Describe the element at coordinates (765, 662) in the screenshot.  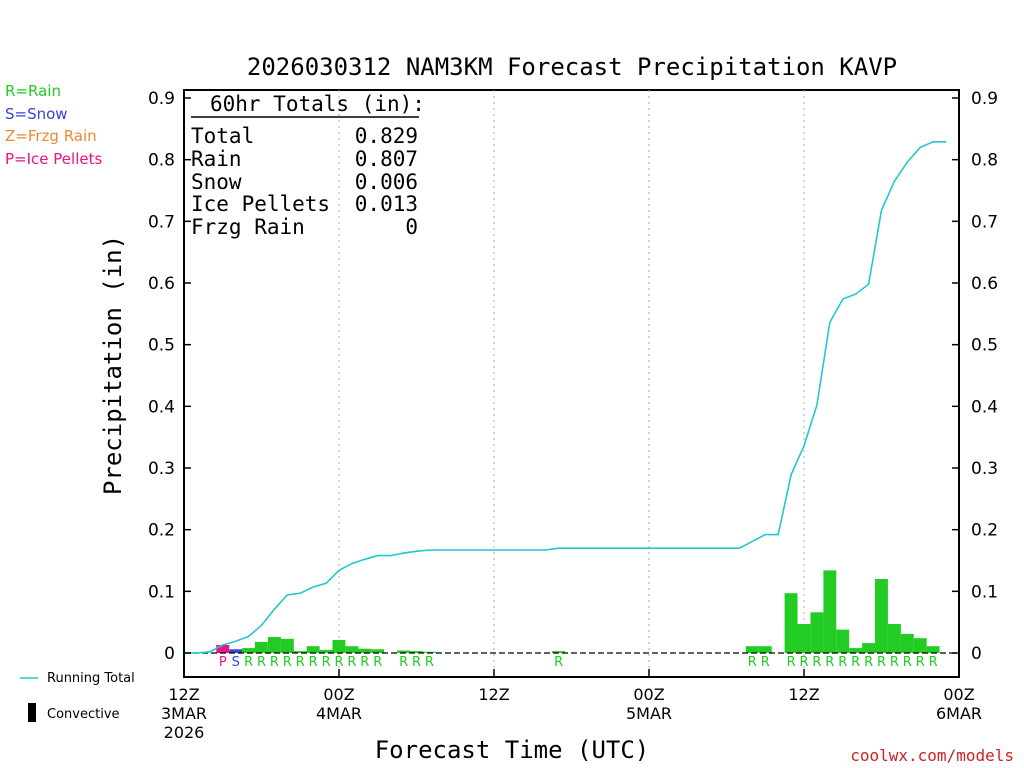
I see `ptype-marker-18: R` at that location.